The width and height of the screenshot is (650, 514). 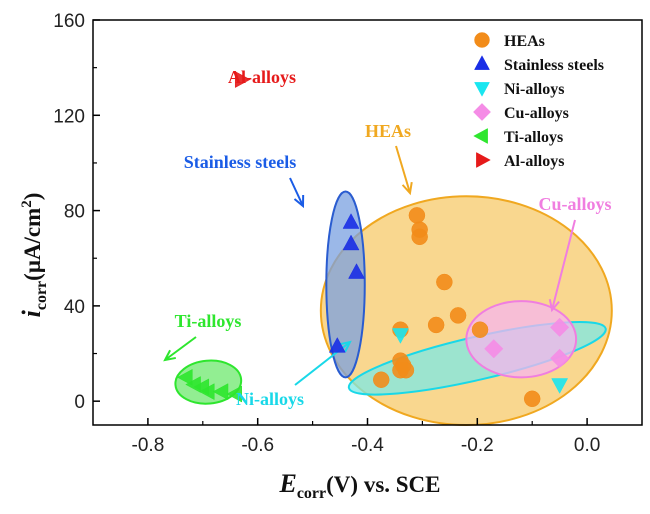 I want to click on annotation-arrowhead-heas, so click(x=407, y=188).